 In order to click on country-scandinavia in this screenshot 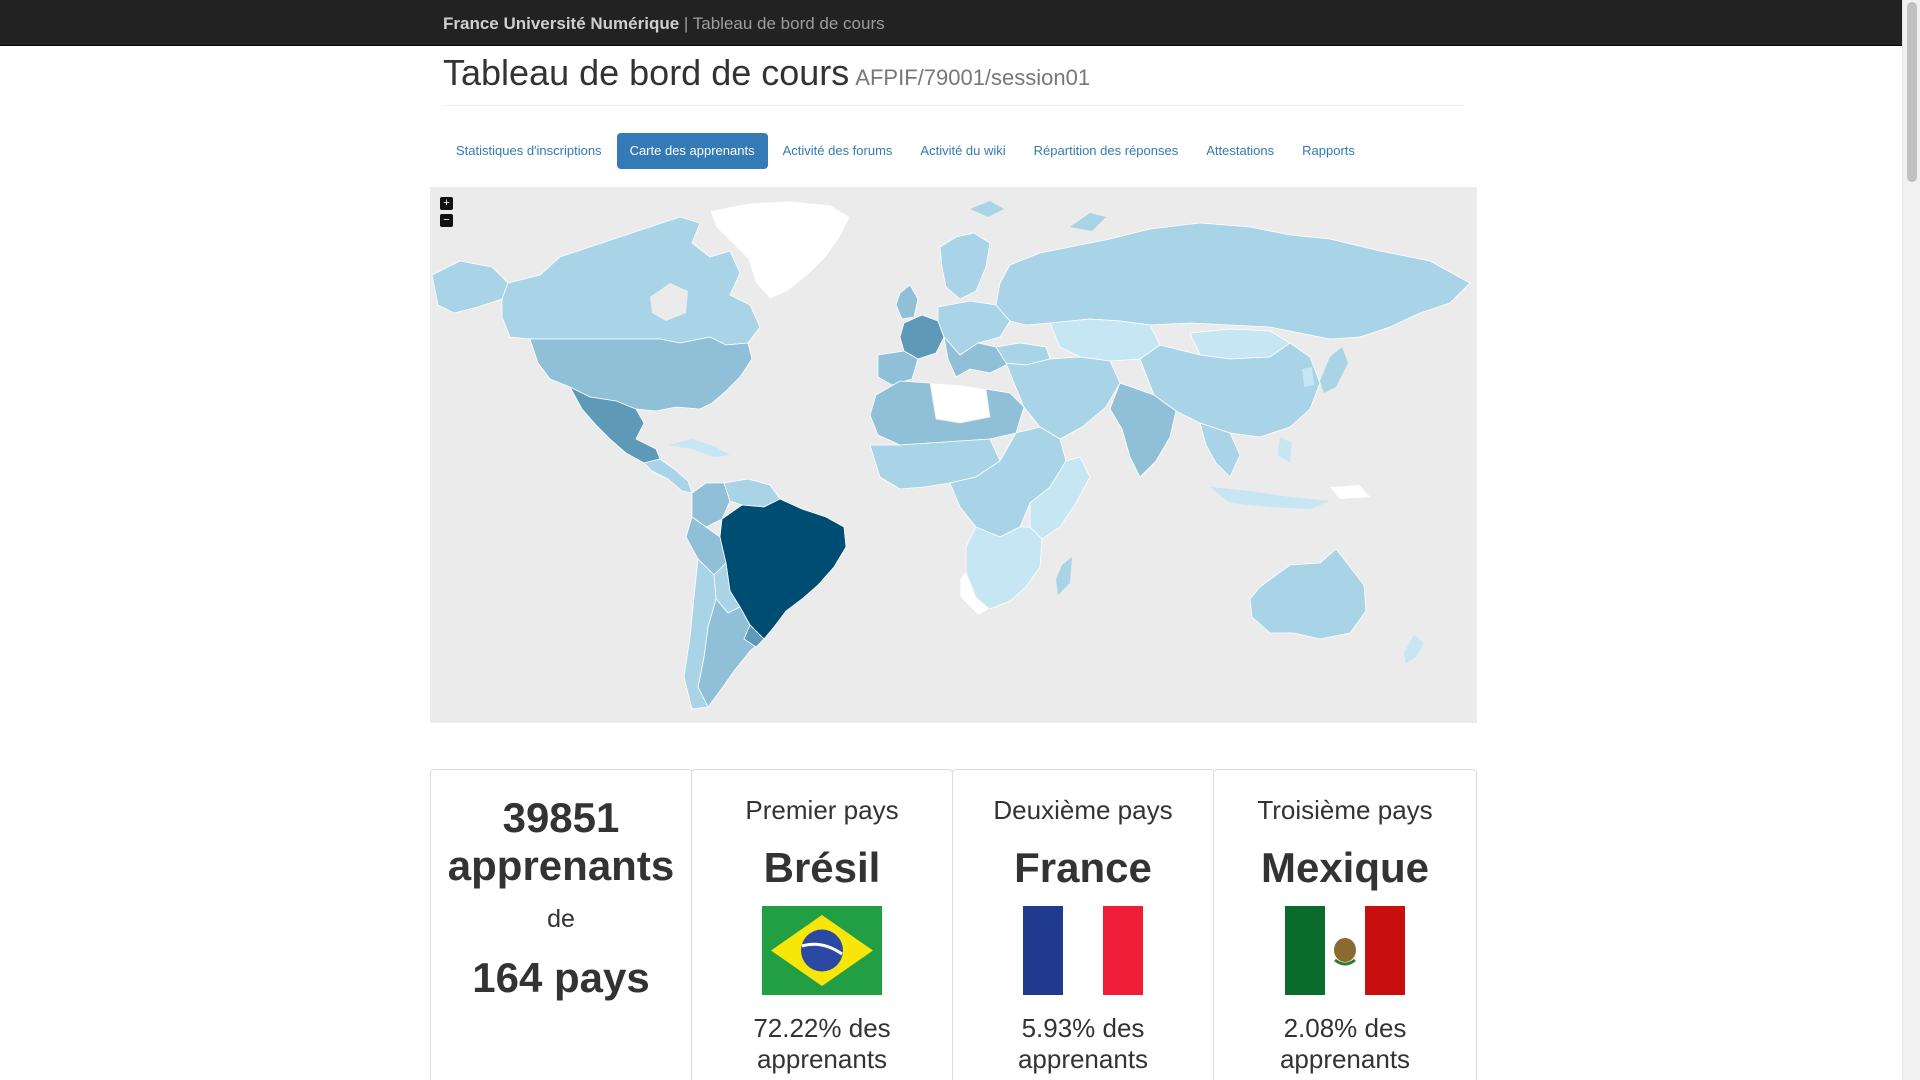, I will do `click(965, 266)`.